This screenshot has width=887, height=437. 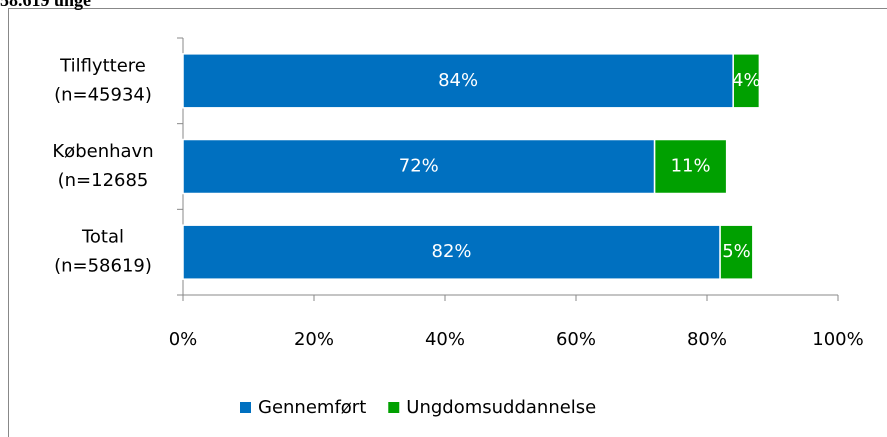 What do you see at coordinates (183, 339) in the screenshot?
I see `x-tick-label: 0%` at bounding box center [183, 339].